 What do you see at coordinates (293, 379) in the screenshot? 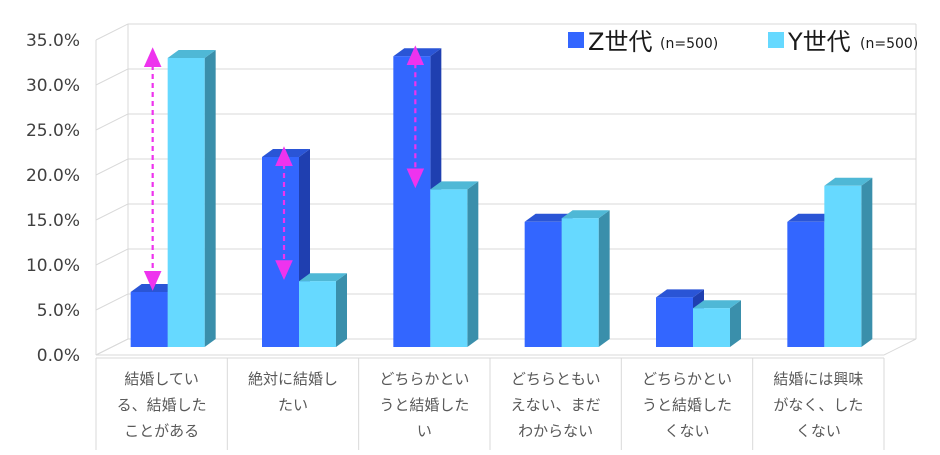
I see `x-category-label: 絶対に結婚し` at bounding box center [293, 379].